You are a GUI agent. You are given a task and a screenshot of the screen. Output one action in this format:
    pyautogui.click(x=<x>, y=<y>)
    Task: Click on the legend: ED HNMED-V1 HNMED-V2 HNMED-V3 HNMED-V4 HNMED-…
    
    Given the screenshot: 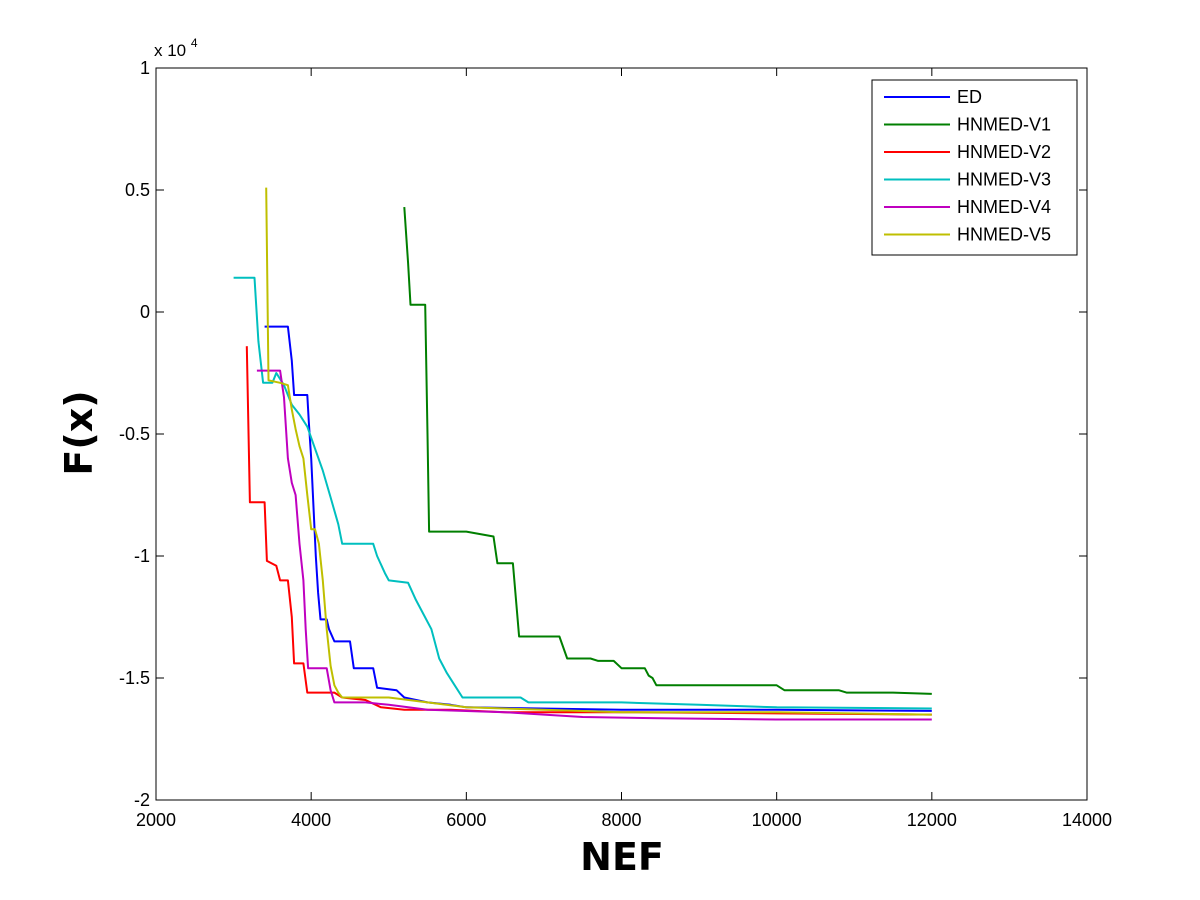 What is the action you would take?
    pyautogui.click(x=974, y=167)
    